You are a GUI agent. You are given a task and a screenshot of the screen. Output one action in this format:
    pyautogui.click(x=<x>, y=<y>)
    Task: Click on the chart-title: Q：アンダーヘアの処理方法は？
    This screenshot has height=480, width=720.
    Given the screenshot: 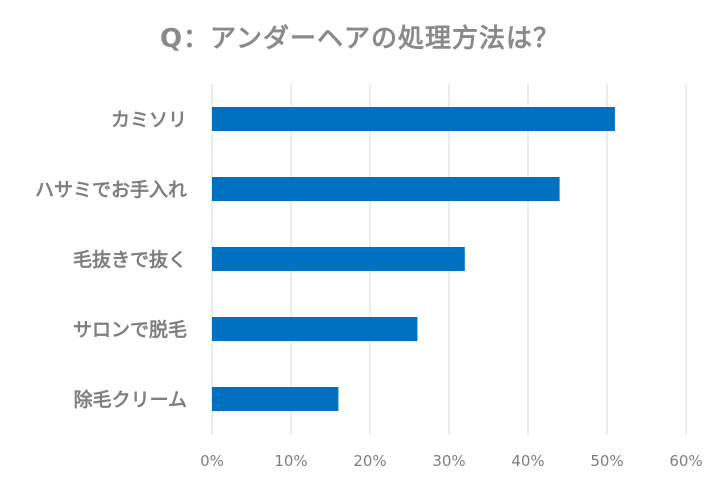 What is the action you would take?
    pyautogui.click(x=360, y=39)
    